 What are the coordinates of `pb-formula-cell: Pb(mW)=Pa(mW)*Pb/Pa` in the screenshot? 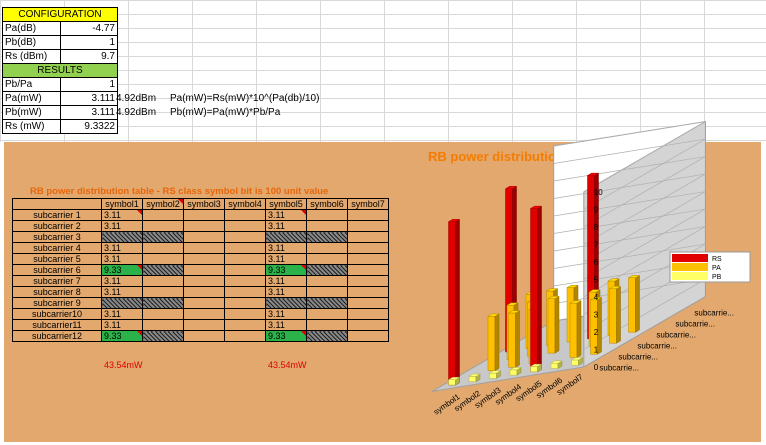 It's located at (225, 112).